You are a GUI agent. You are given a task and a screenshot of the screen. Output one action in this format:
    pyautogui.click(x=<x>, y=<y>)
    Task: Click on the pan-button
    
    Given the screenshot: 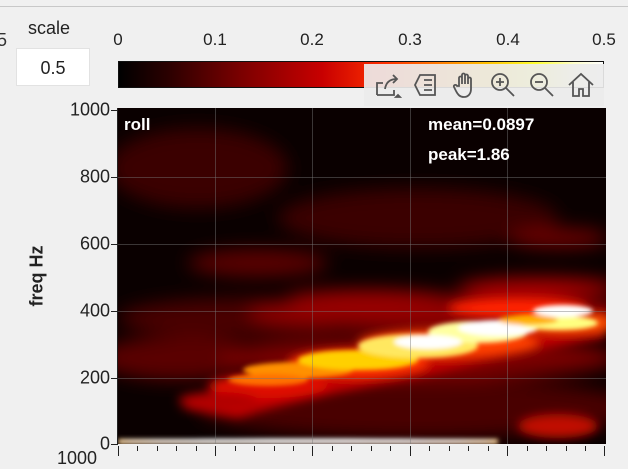 What is the action you would take?
    pyautogui.click(x=465, y=85)
    